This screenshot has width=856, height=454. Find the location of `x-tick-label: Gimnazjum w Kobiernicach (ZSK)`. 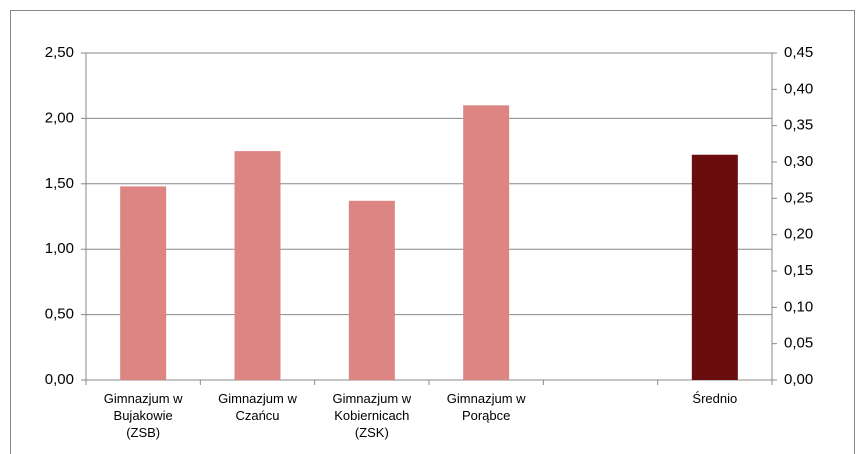

x-tick-label: Gimnazjum w Kobiernicach (ZSK) is located at coordinates (371, 415).